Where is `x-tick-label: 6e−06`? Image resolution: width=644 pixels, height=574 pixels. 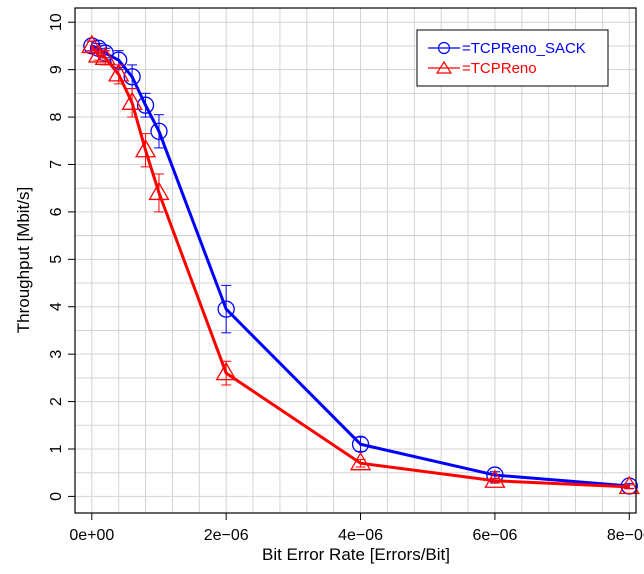 x-tick-label: 6e−06 is located at coordinates (494, 535).